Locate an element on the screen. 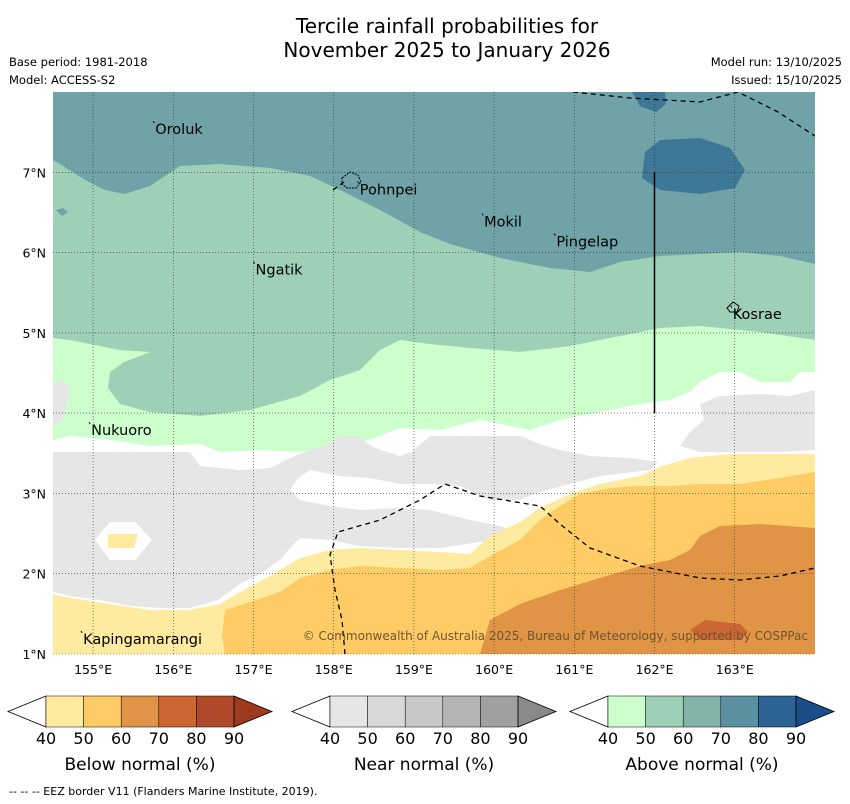 The height and width of the screenshot is (804, 850). lat-tick-label: 5°N is located at coordinates (34, 333).